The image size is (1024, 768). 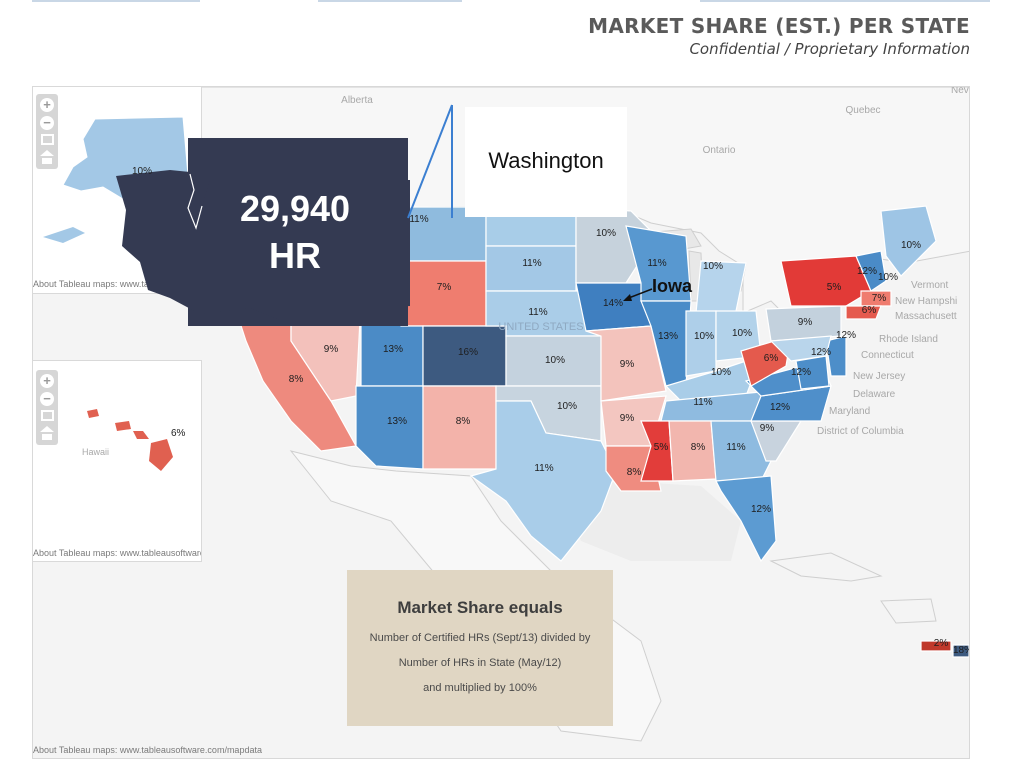 I want to click on share-label-delaware: 12%, so click(x=846, y=335).